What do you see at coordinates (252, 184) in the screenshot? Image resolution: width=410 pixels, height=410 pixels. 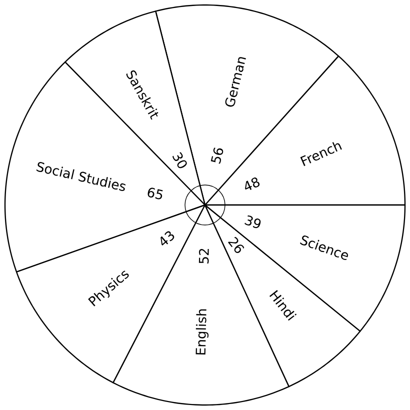 I see `data-label: 48` at bounding box center [252, 184].